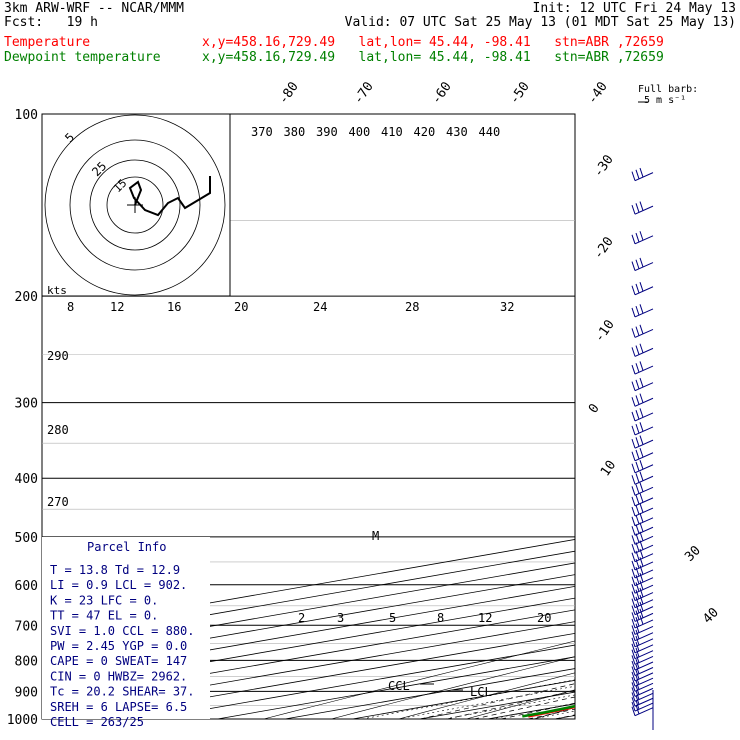 This screenshot has height=740, width=740. I want to click on barb-title: Full barb:, so click(668, 89).